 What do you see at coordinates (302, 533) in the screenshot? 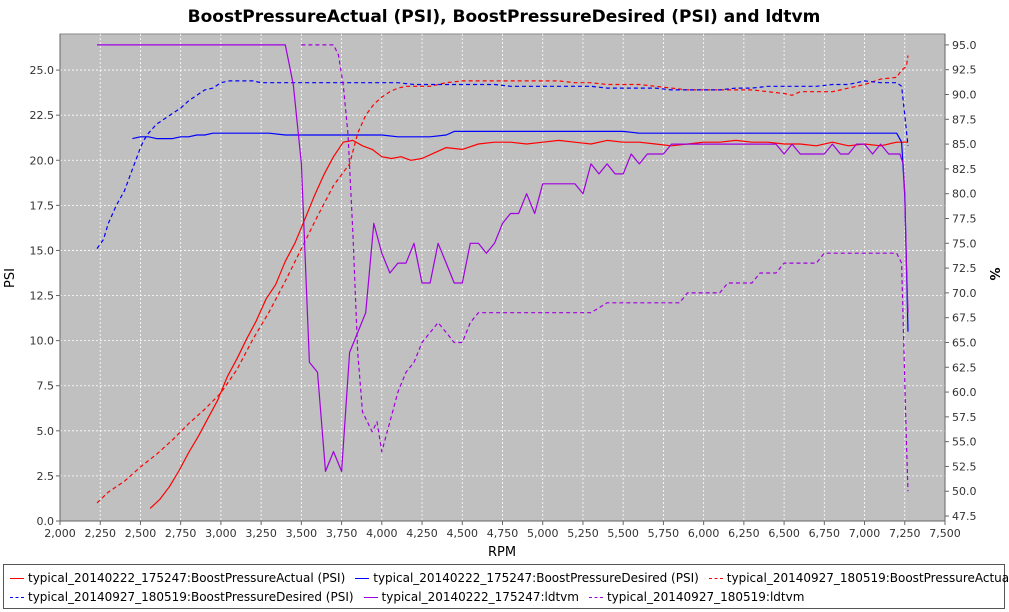
I see `x-tick-label: 3,500` at bounding box center [302, 533].